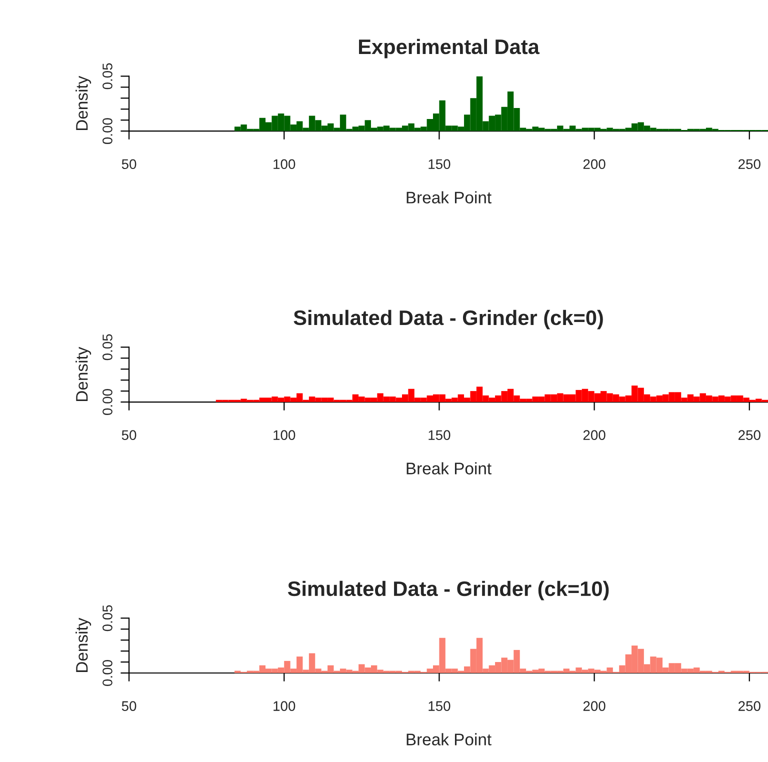 This screenshot has width=768, height=762. What do you see at coordinates (448, 320) in the screenshot?
I see `chart-title: Simulated Data - Grinder (ck=0)` at bounding box center [448, 320].